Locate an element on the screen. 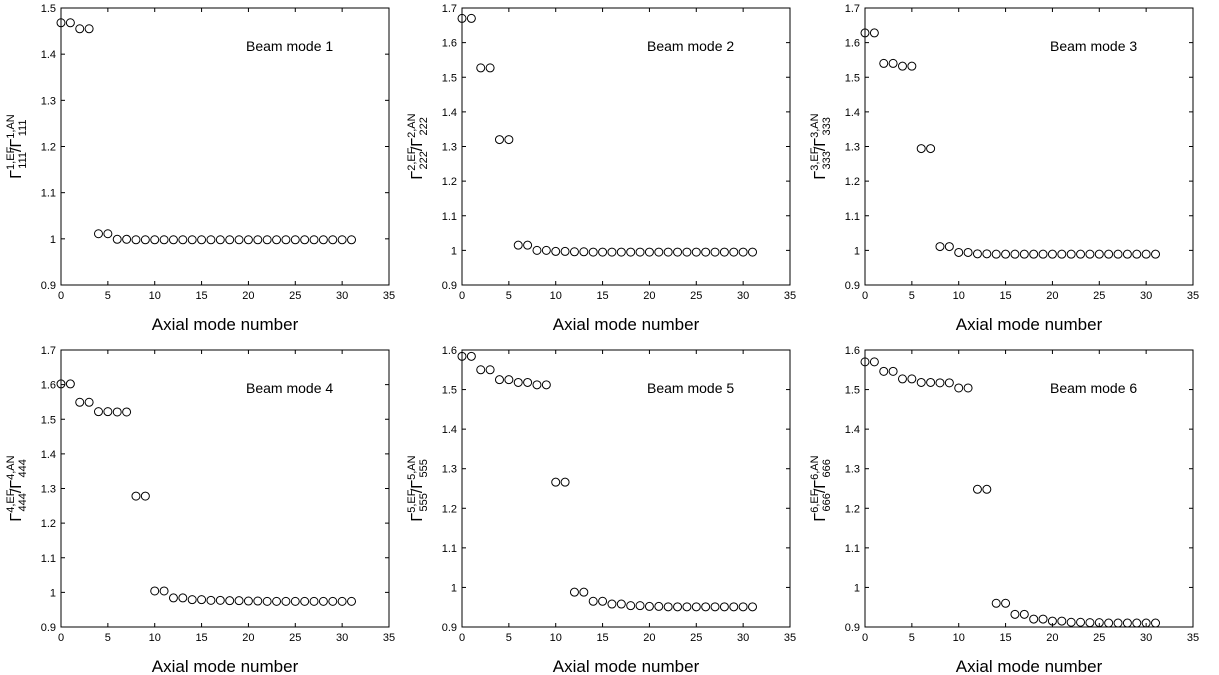 Image resolution: width=1219 pixels, height=675 pixels. y-axis-label-part: 1,EF is located at coordinates (11, 158).